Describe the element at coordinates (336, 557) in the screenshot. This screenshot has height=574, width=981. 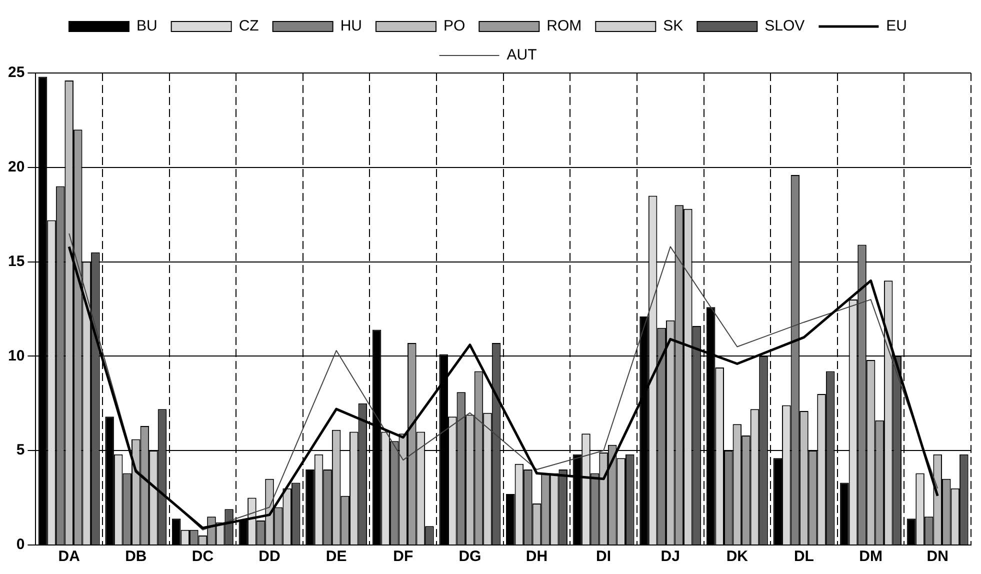
I see `x-tick-label: DE` at that location.